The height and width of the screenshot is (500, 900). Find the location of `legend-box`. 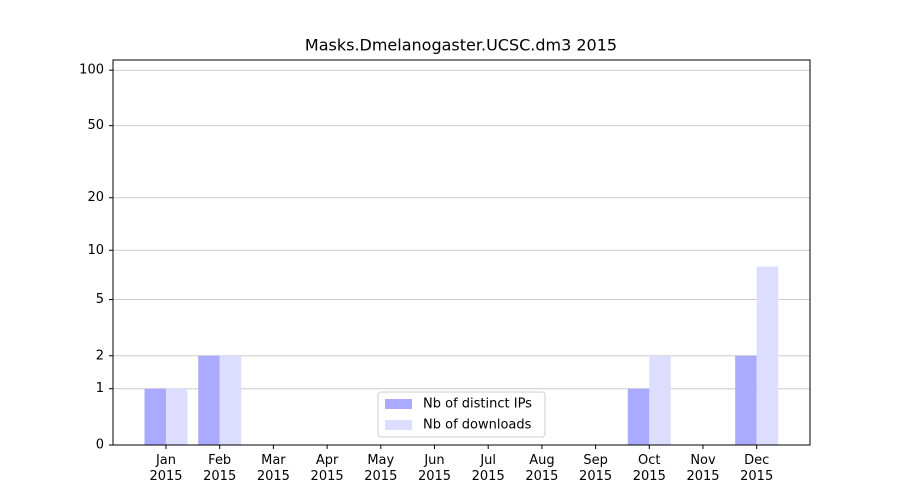

legend-box is located at coordinates (461, 414).